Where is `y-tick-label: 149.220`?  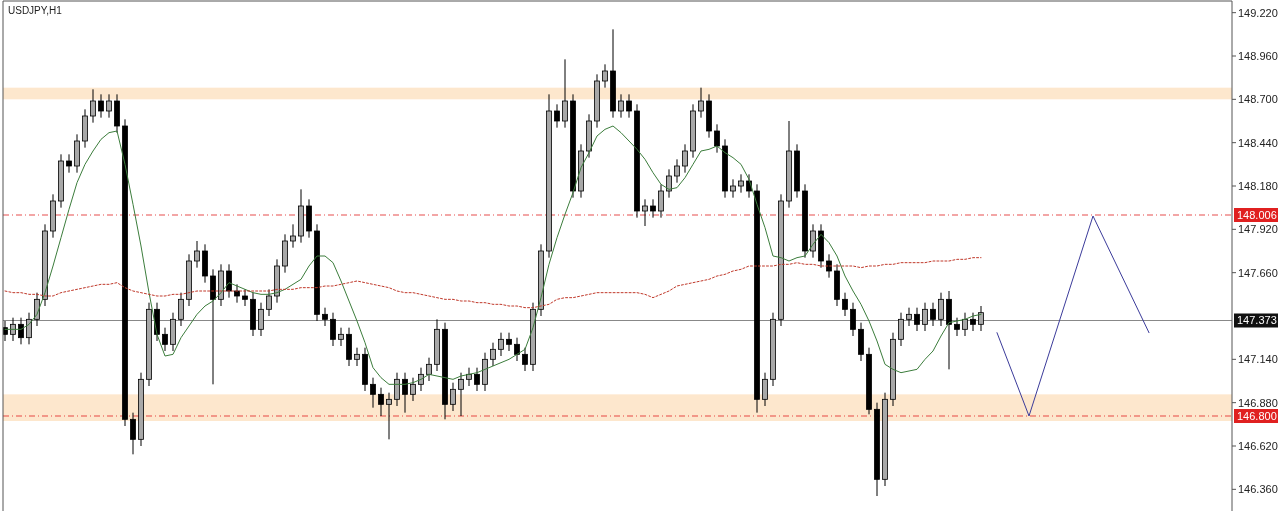 y-tick-label: 149.220 is located at coordinates (1258, 12).